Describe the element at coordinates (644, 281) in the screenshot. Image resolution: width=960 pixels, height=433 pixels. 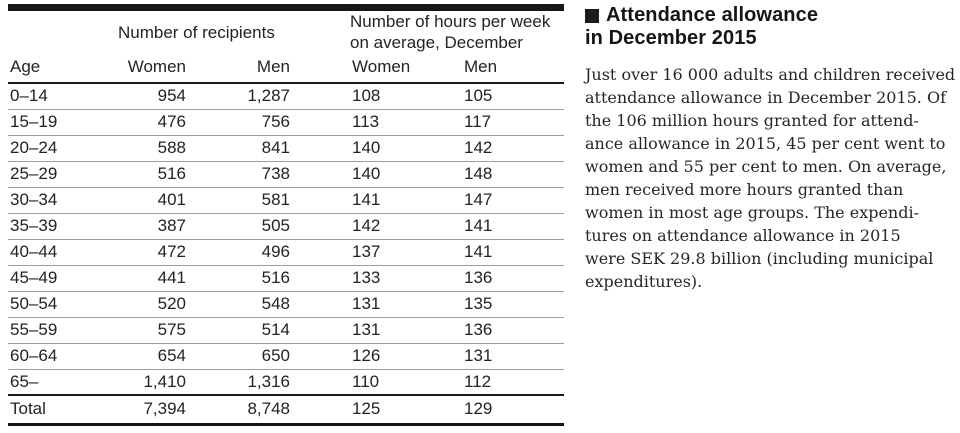
I see `body-text-line: expenditures).` at that location.